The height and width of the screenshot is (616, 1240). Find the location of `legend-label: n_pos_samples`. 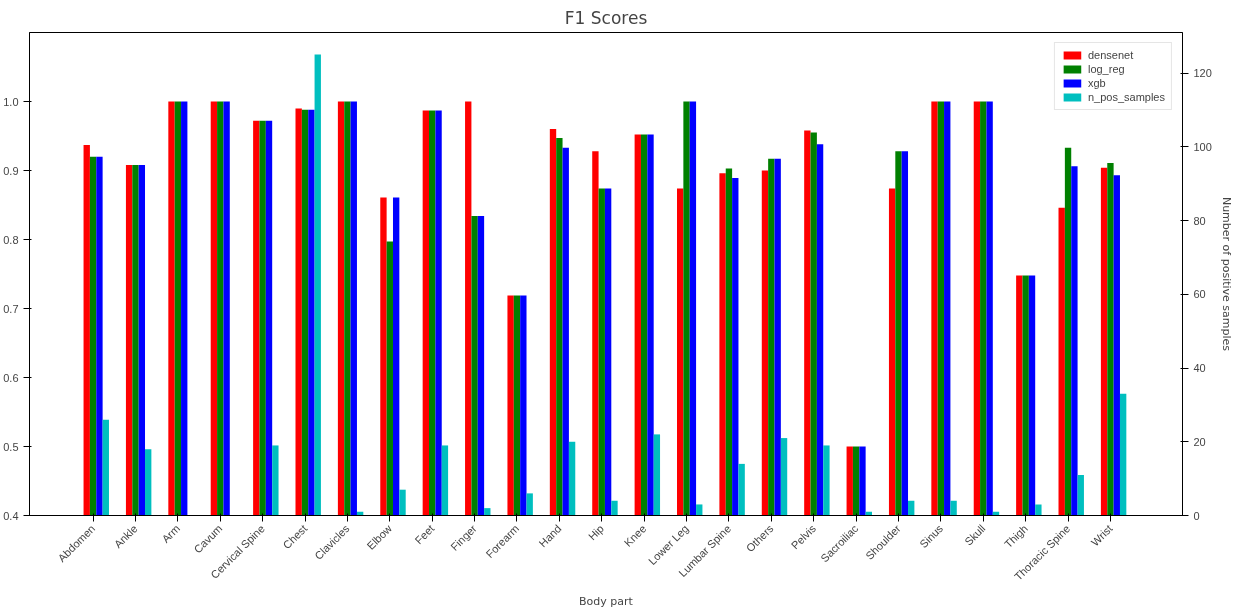

legend-label: n_pos_samples is located at coordinates (1126, 97).